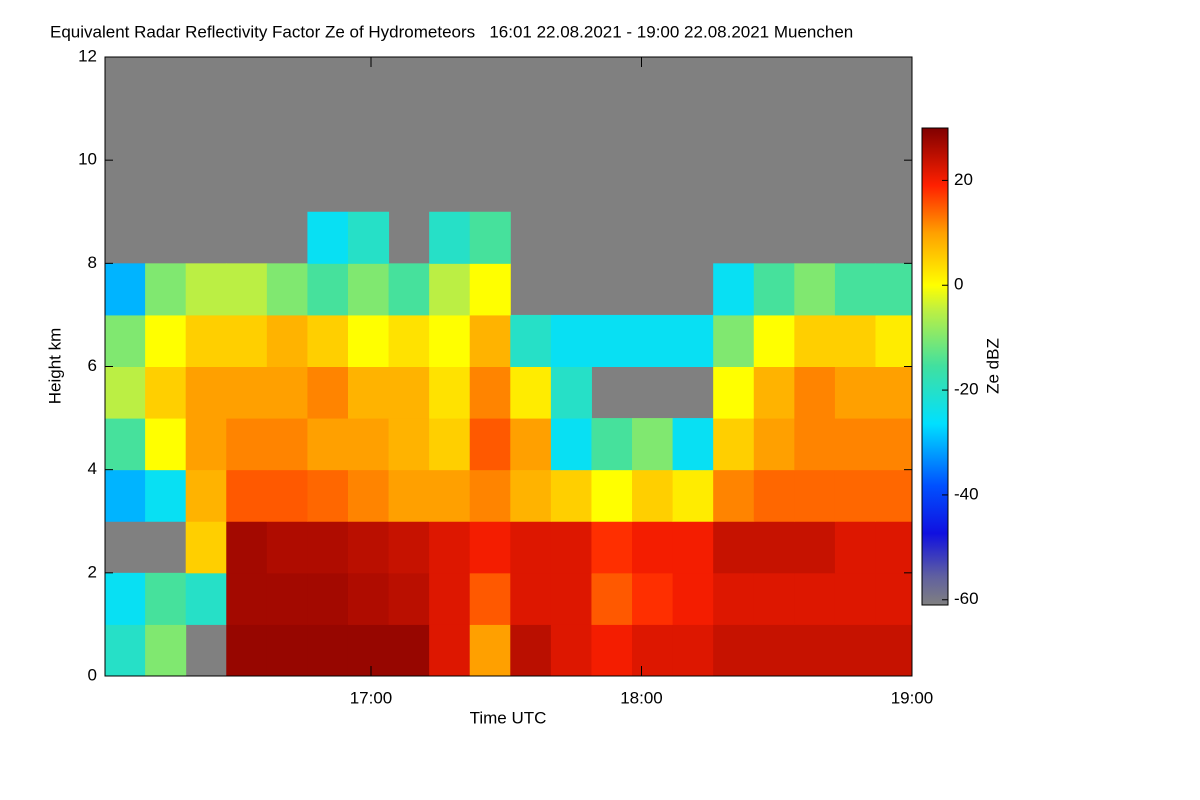  What do you see at coordinates (92, 571) in the screenshot?
I see `y-tick-label: 2` at bounding box center [92, 571].